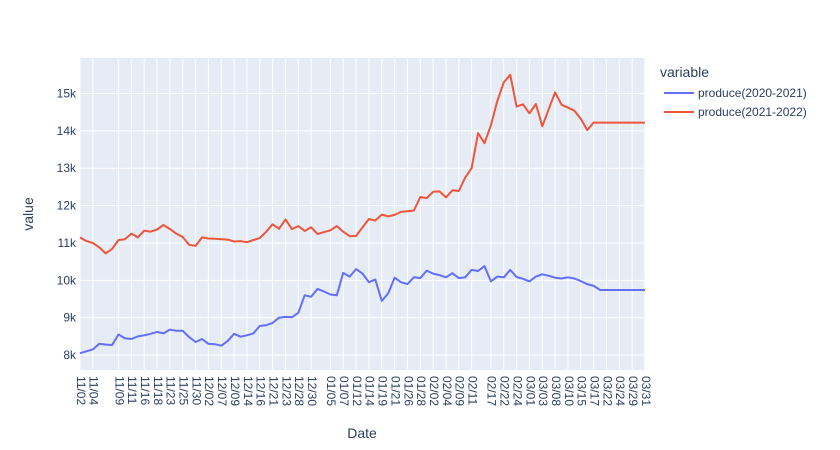 Image resolution: width=840 pixels, height=450 pixels. I want to click on x-tick-label: 02/11, so click(472, 390).